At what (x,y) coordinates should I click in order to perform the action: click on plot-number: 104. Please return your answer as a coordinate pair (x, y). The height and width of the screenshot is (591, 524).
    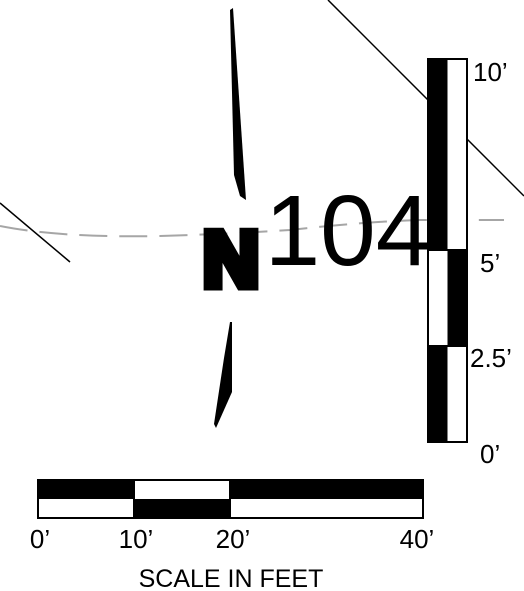
    Looking at the image, I should click on (348, 231).